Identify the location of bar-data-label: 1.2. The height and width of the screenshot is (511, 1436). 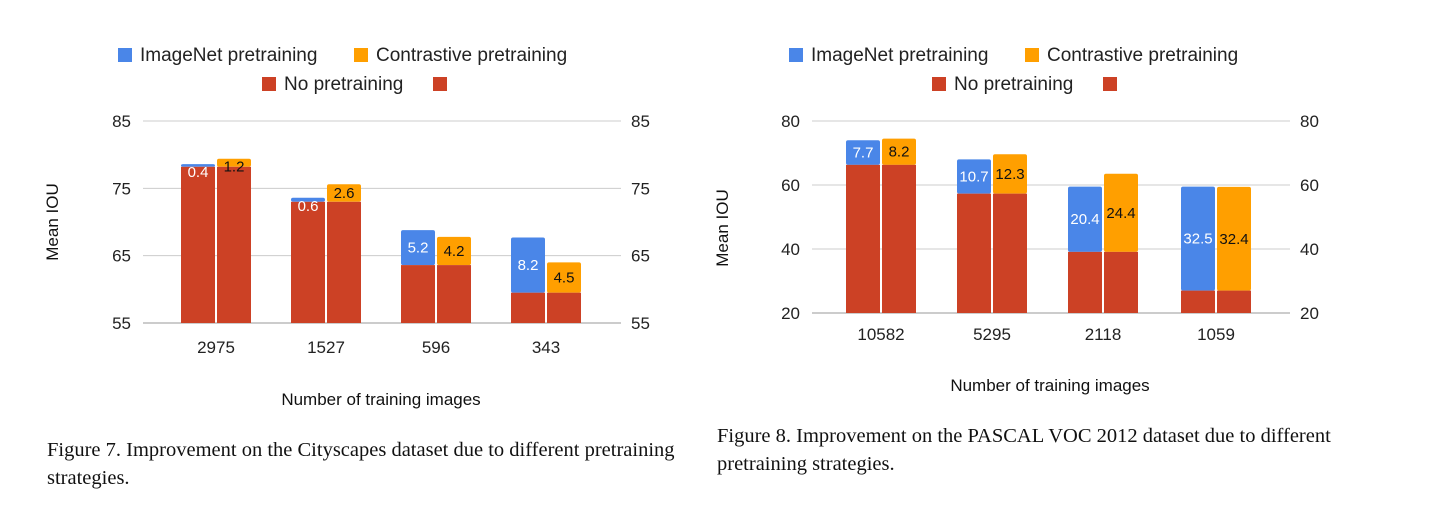
(234, 167).